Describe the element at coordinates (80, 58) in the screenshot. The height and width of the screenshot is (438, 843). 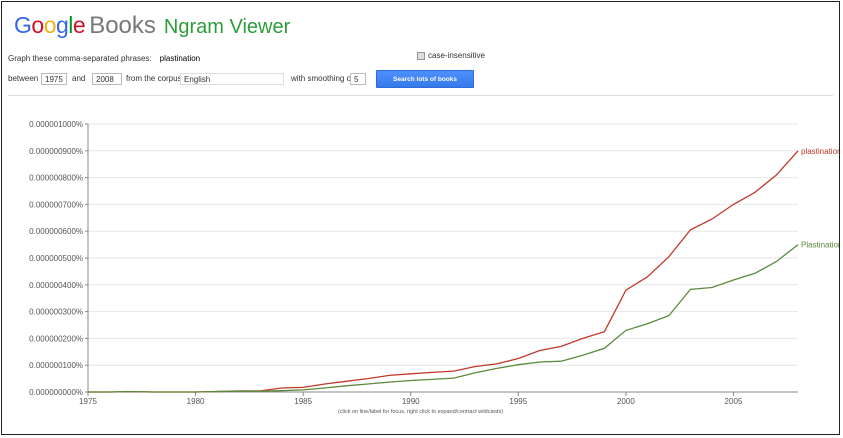
I see `phrases-label: Graph these comma-separated phrases:` at that location.